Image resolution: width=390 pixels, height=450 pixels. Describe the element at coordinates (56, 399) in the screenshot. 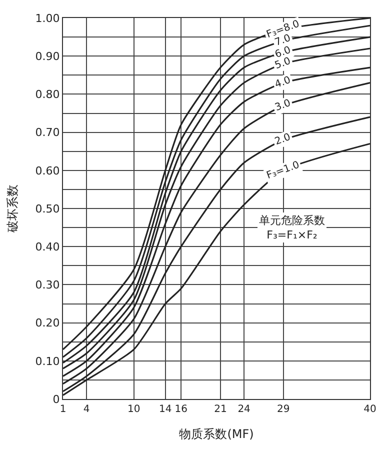

I see `y-tick-label: 0` at that location.